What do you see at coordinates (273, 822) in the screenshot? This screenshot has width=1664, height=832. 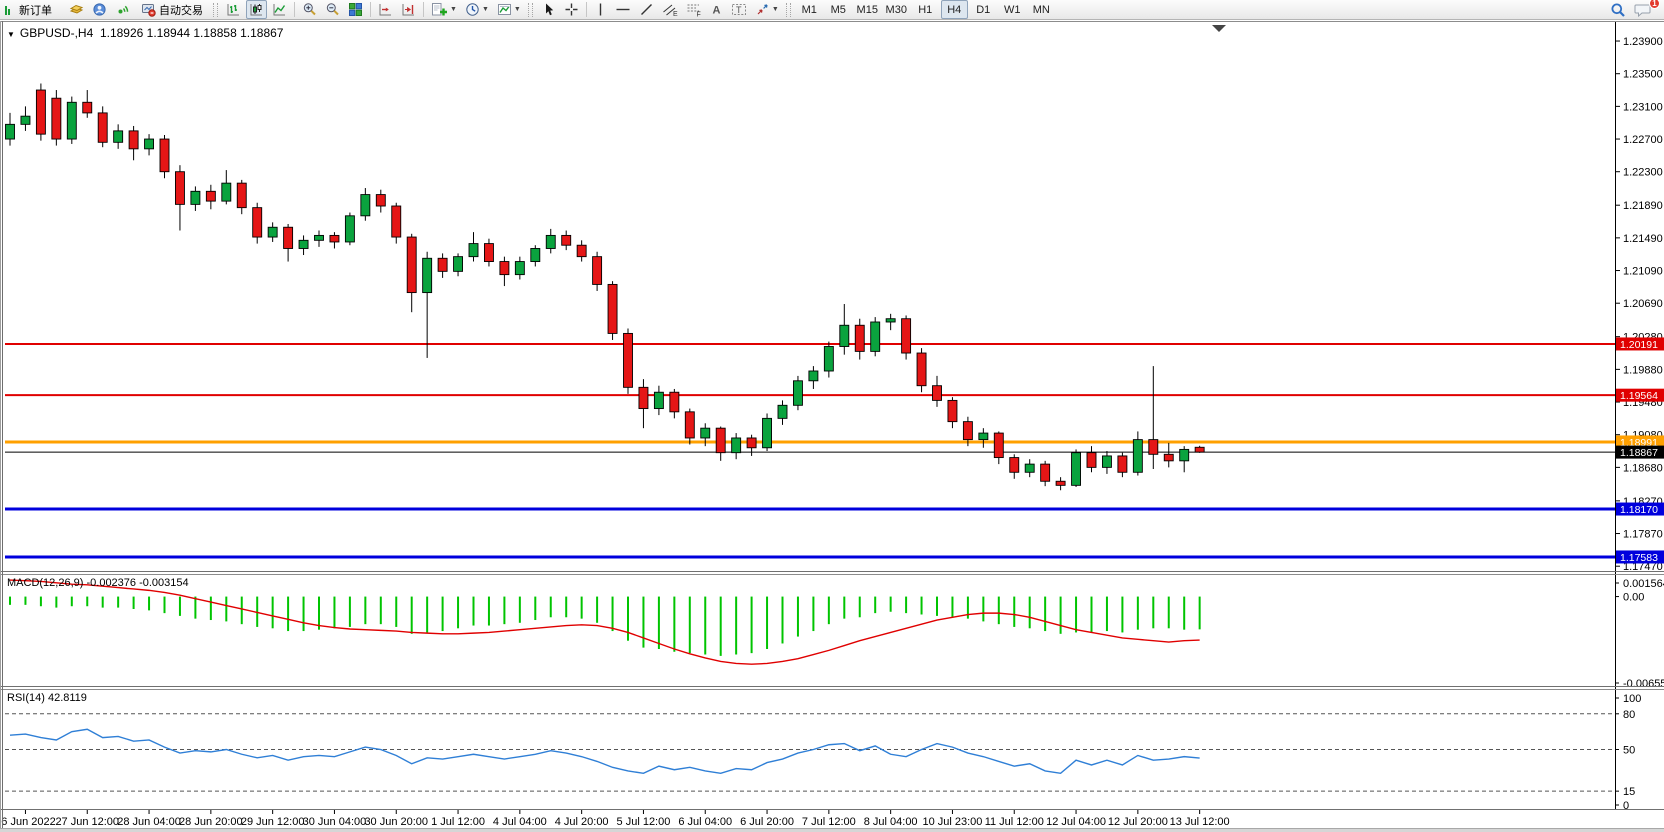 I see `svg-text: 29 Jun 12:00` at bounding box center [273, 822].